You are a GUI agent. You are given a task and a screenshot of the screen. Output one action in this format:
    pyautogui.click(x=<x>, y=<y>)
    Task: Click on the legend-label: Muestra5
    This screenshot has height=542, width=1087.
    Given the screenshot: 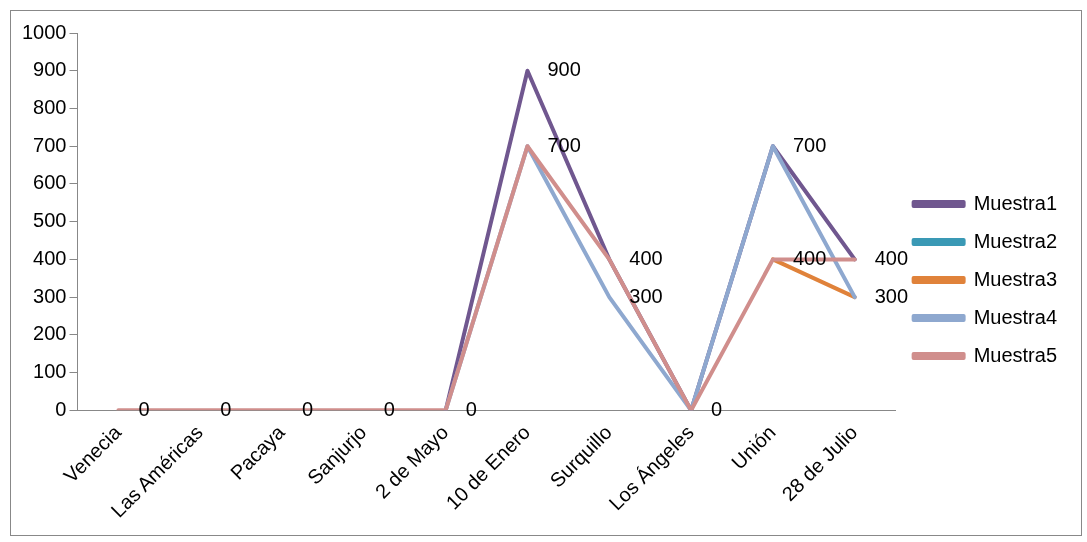 What is the action you would take?
    pyautogui.click(x=1015, y=354)
    